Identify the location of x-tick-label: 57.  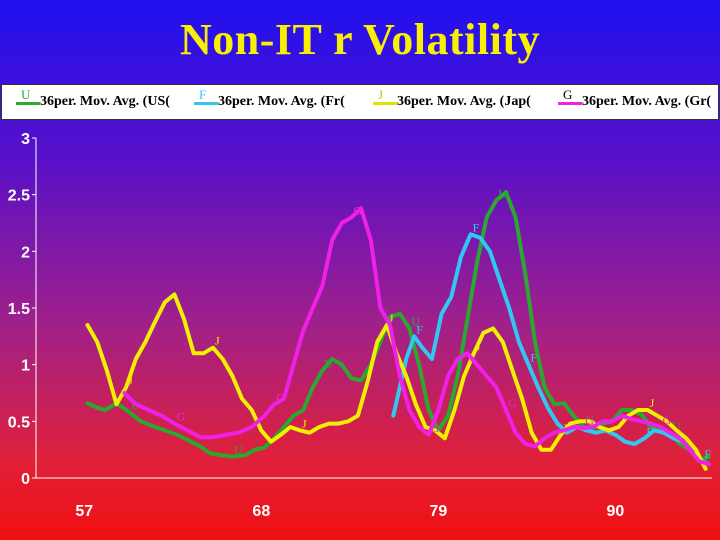
(84, 511).